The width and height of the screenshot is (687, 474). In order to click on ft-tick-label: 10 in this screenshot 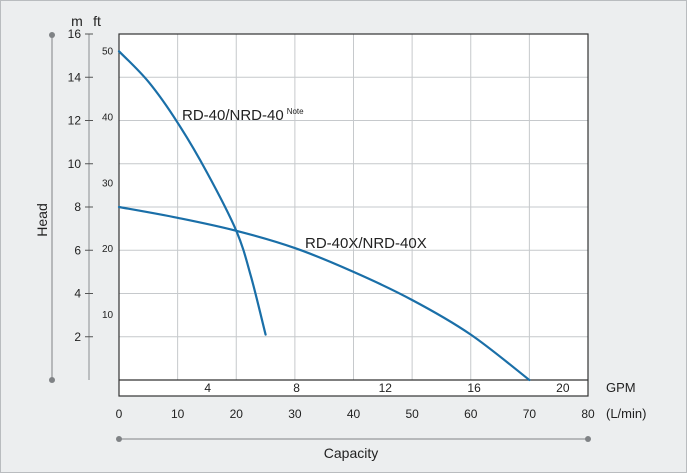, I will do `click(108, 315)`.